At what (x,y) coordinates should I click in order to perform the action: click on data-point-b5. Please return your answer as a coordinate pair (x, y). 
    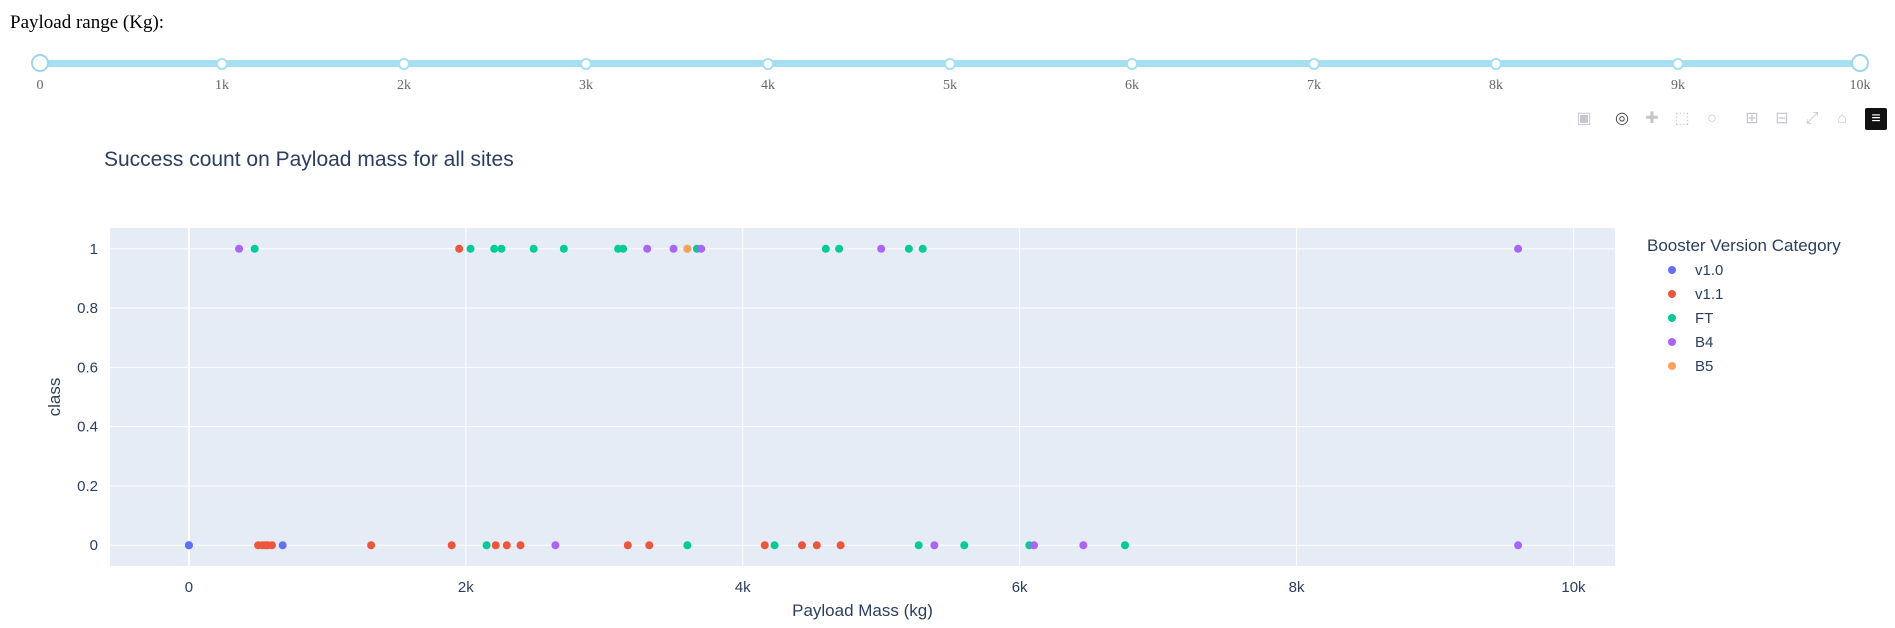
    Looking at the image, I should click on (687, 248).